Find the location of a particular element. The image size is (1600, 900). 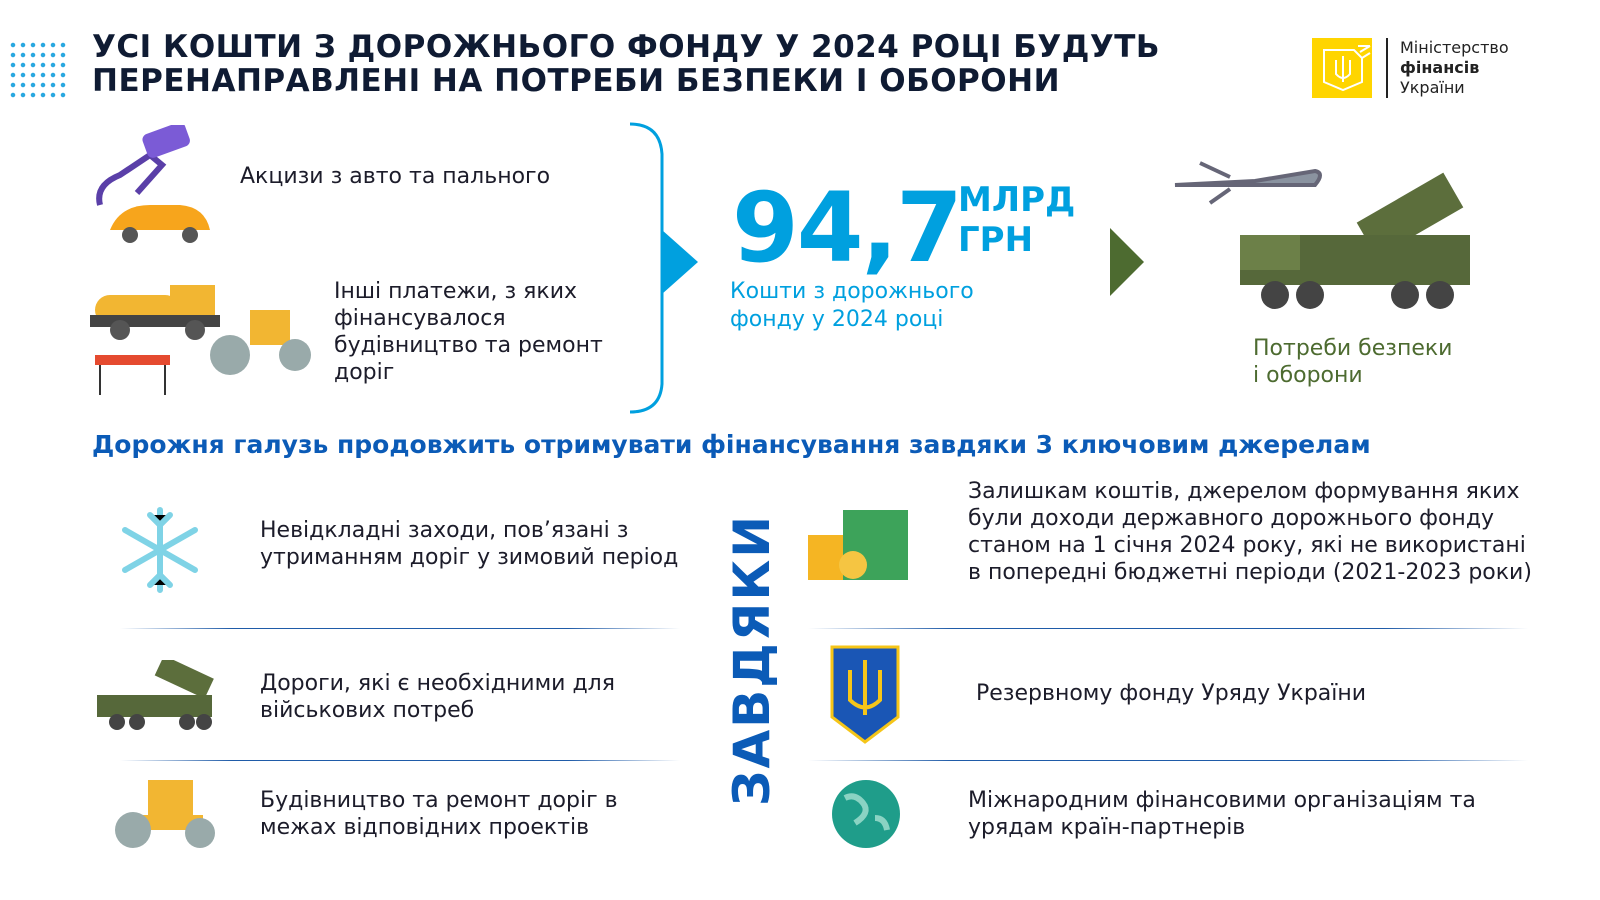

logo-line-2: фінансів is located at coordinates (1440, 67).